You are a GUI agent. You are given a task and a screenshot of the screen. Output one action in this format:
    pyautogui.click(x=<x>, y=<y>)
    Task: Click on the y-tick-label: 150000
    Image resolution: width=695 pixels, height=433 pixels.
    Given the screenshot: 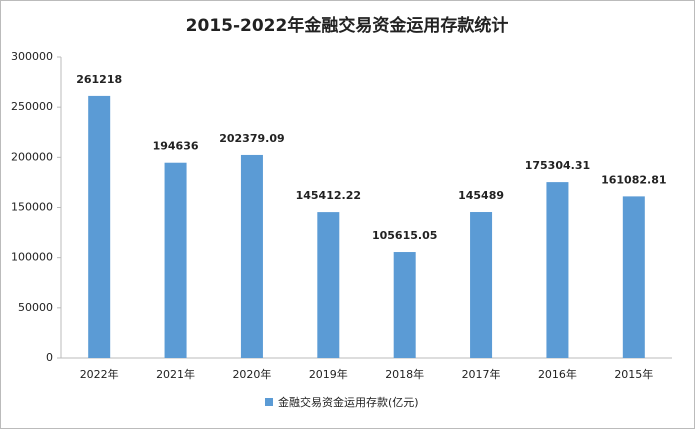 What is the action you would take?
    pyautogui.click(x=32, y=207)
    